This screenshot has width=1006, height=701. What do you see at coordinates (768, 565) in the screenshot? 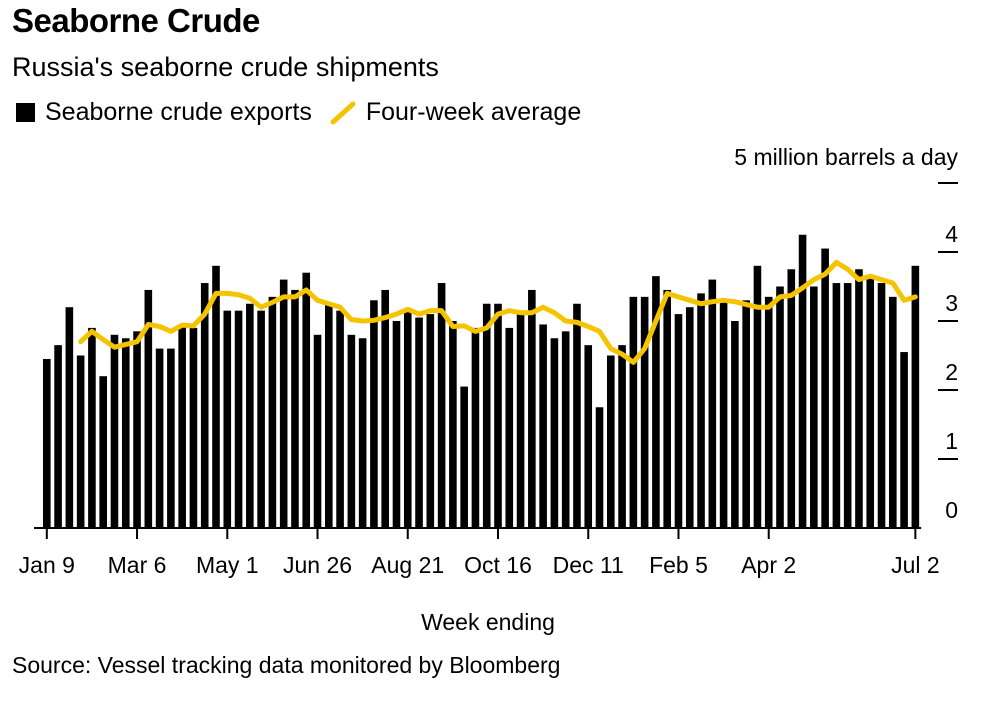
I see `x-tick-label-64: Apr 2` at bounding box center [768, 565].